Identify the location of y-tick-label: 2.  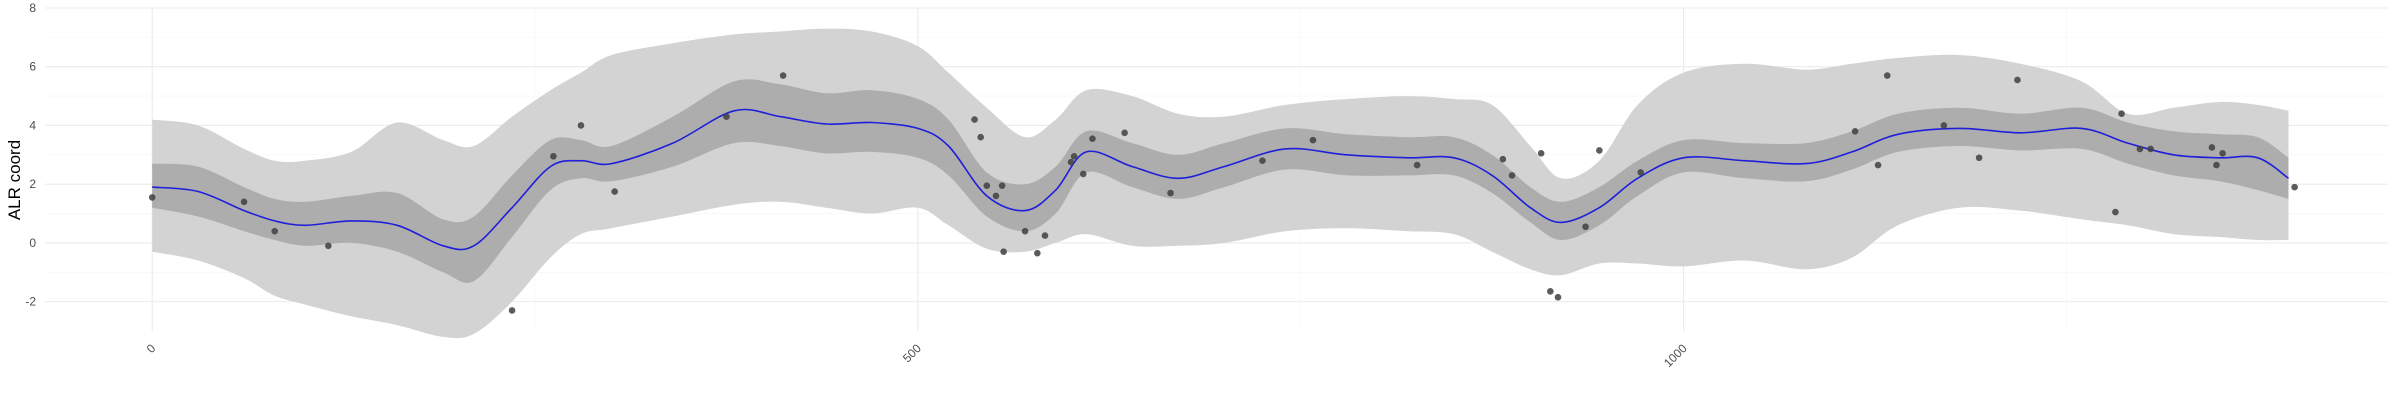
(32, 184).